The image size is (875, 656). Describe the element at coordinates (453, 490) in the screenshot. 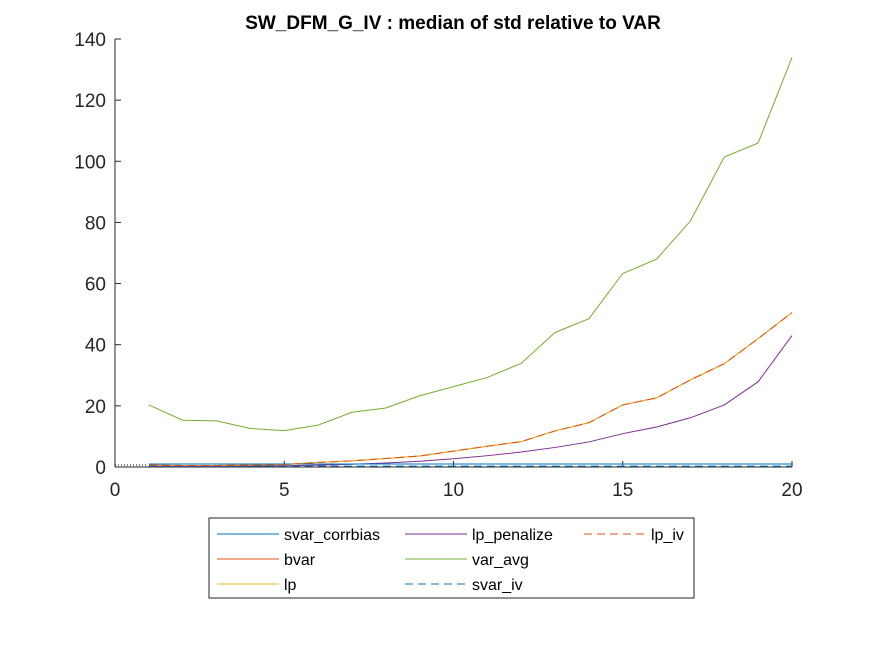

I see `x-tick-label: 10` at that location.